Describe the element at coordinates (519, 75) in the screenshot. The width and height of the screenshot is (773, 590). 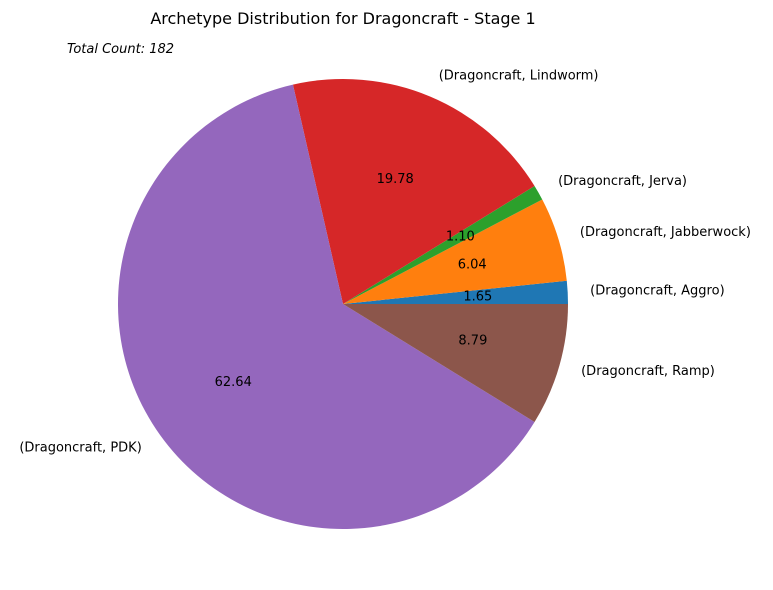
I see `slice-category-label: (Dragoncraft, Lindworm)` at that location.